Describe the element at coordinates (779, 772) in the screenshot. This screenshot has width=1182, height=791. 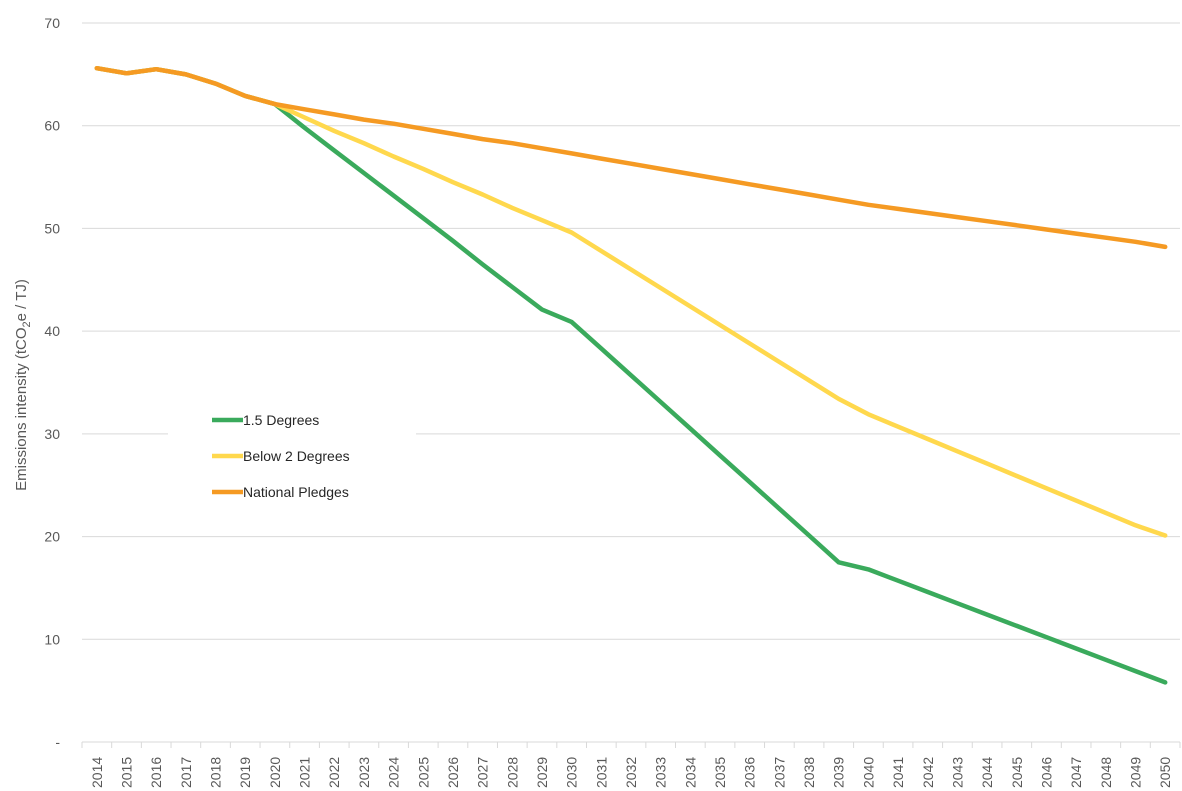
I see `x-tick-label: 2037` at that location.